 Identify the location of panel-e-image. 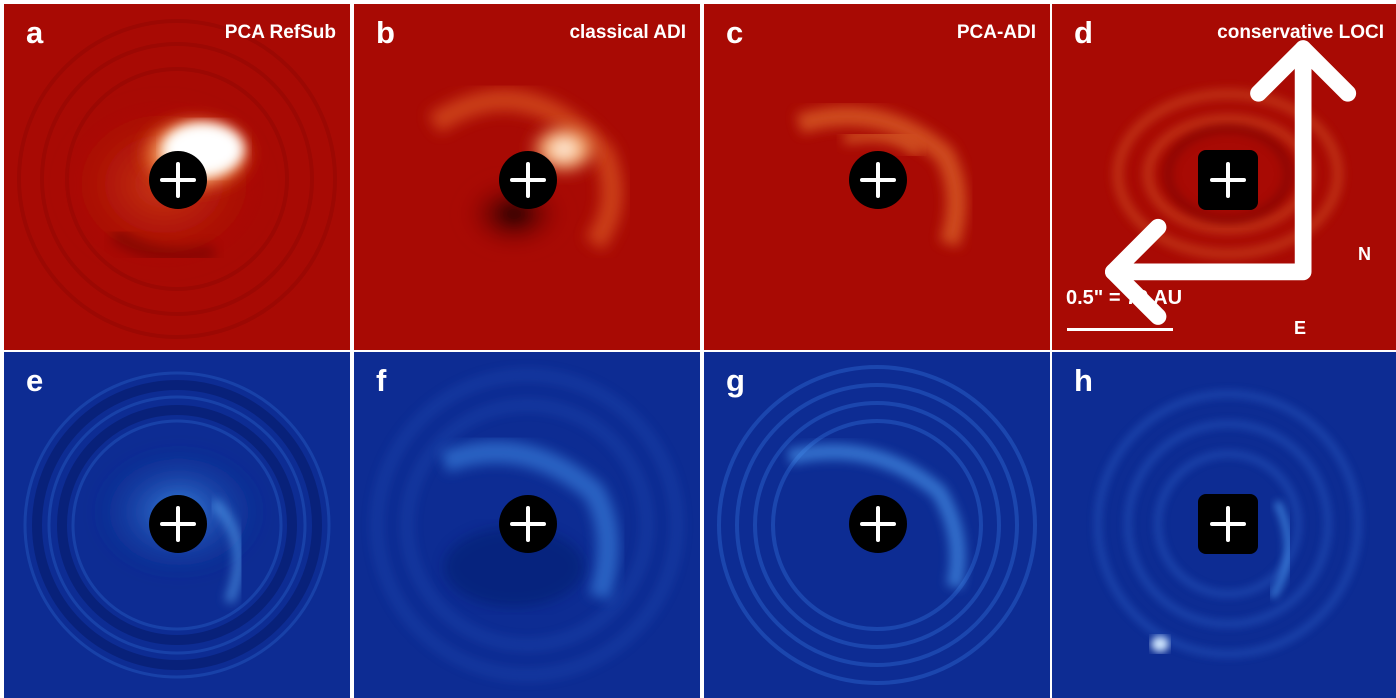
(177, 525).